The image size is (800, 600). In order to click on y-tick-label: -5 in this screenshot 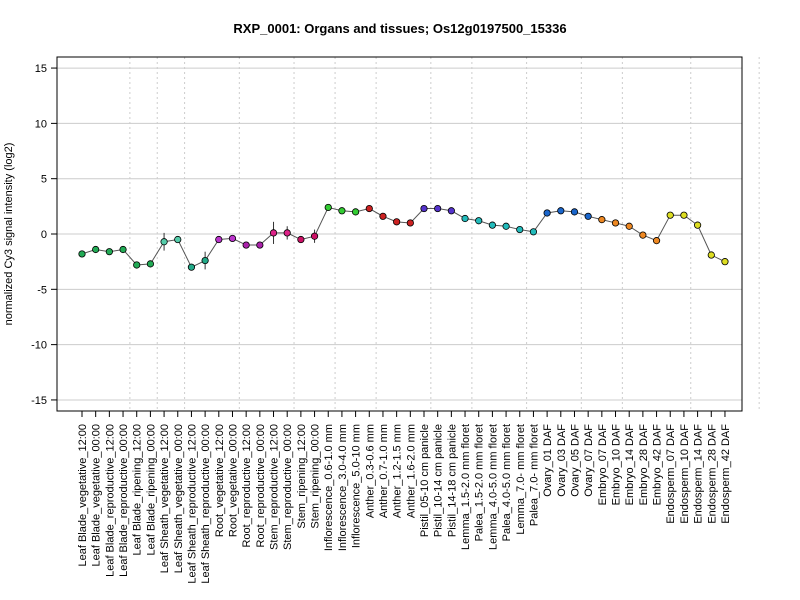, I will do `click(42, 290)`.